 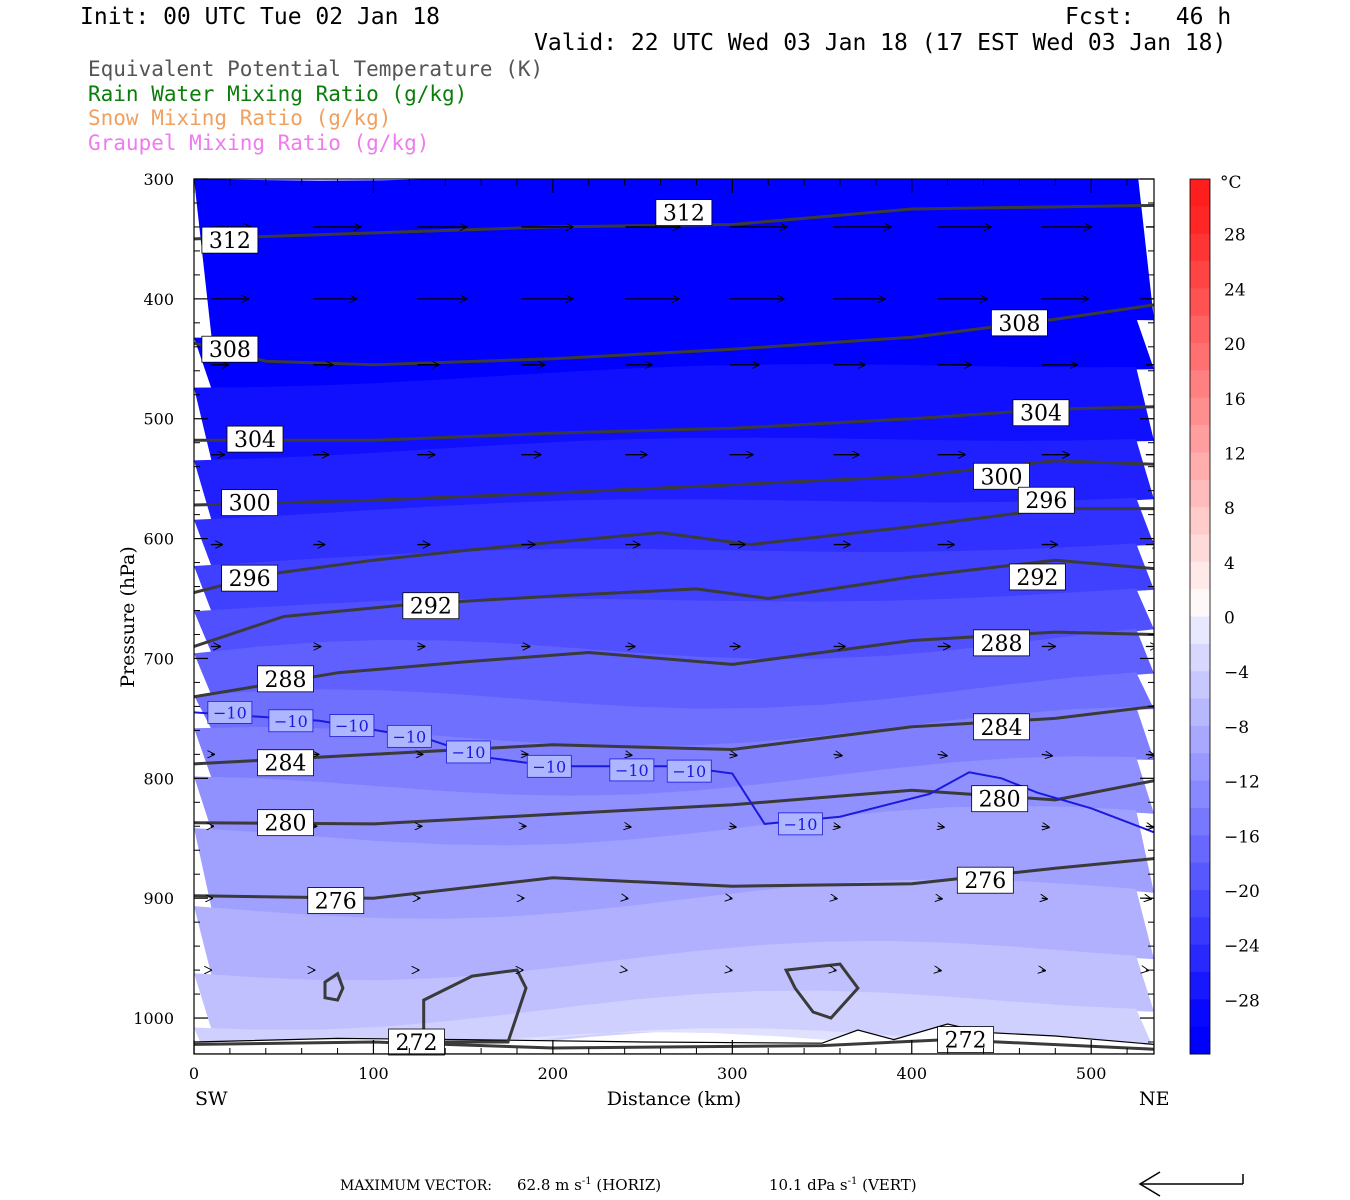 I want to click on init-time: Init: 00 UTC Tue 02 Jan 18, so click(x=260, y=17).